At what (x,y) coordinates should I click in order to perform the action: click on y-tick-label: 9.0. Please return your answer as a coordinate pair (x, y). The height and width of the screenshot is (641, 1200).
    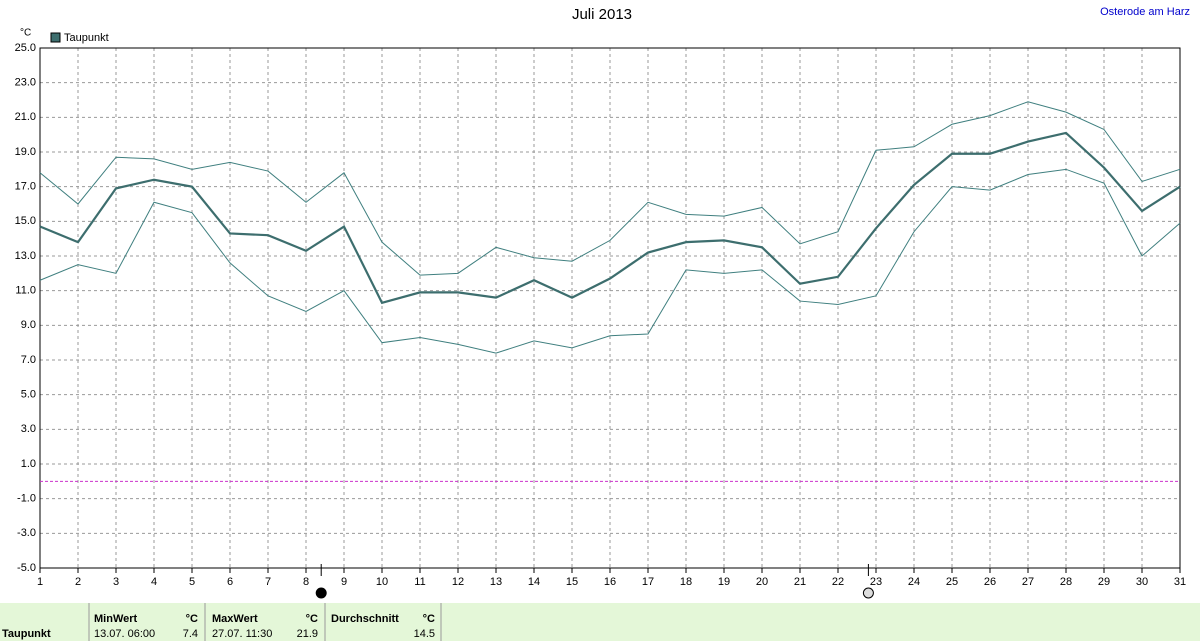
    Looking at the image, I should click on (28, 325).